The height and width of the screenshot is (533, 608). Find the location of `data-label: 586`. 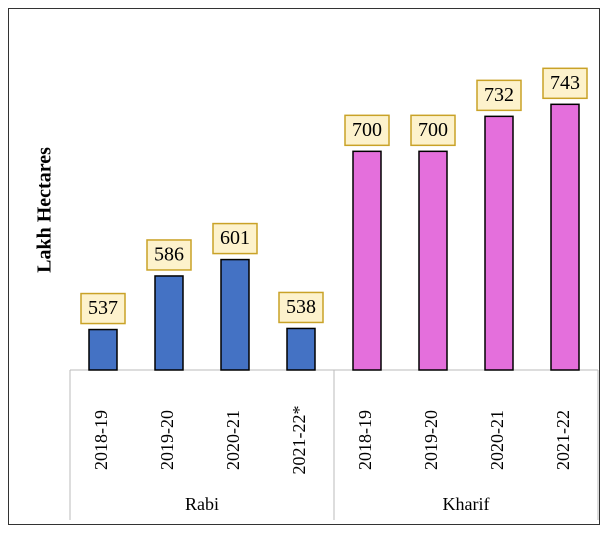

data-label: 586 is located at coordinates (169, 255).